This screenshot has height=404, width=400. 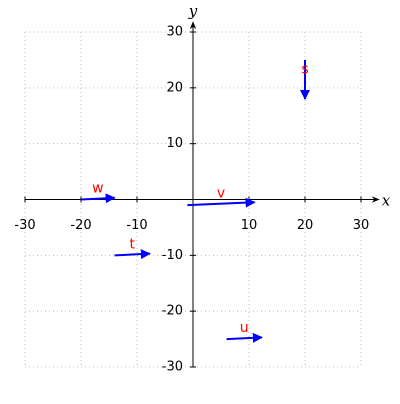 What do you see at coordinates (24, 225) in the screenshot?
I see `x-tick-label: -30` at bounding box center [24, 225].